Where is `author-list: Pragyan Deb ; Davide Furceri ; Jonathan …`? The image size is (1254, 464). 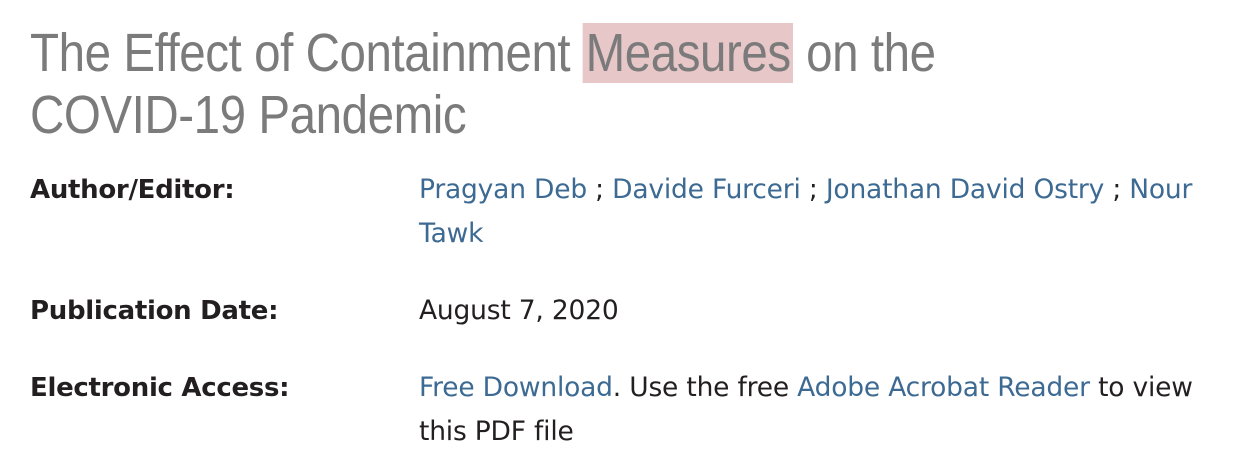
author-list: Pragyan Deb ; Davide Furceri ; Jonathan … is located at coordinates (819, 212).